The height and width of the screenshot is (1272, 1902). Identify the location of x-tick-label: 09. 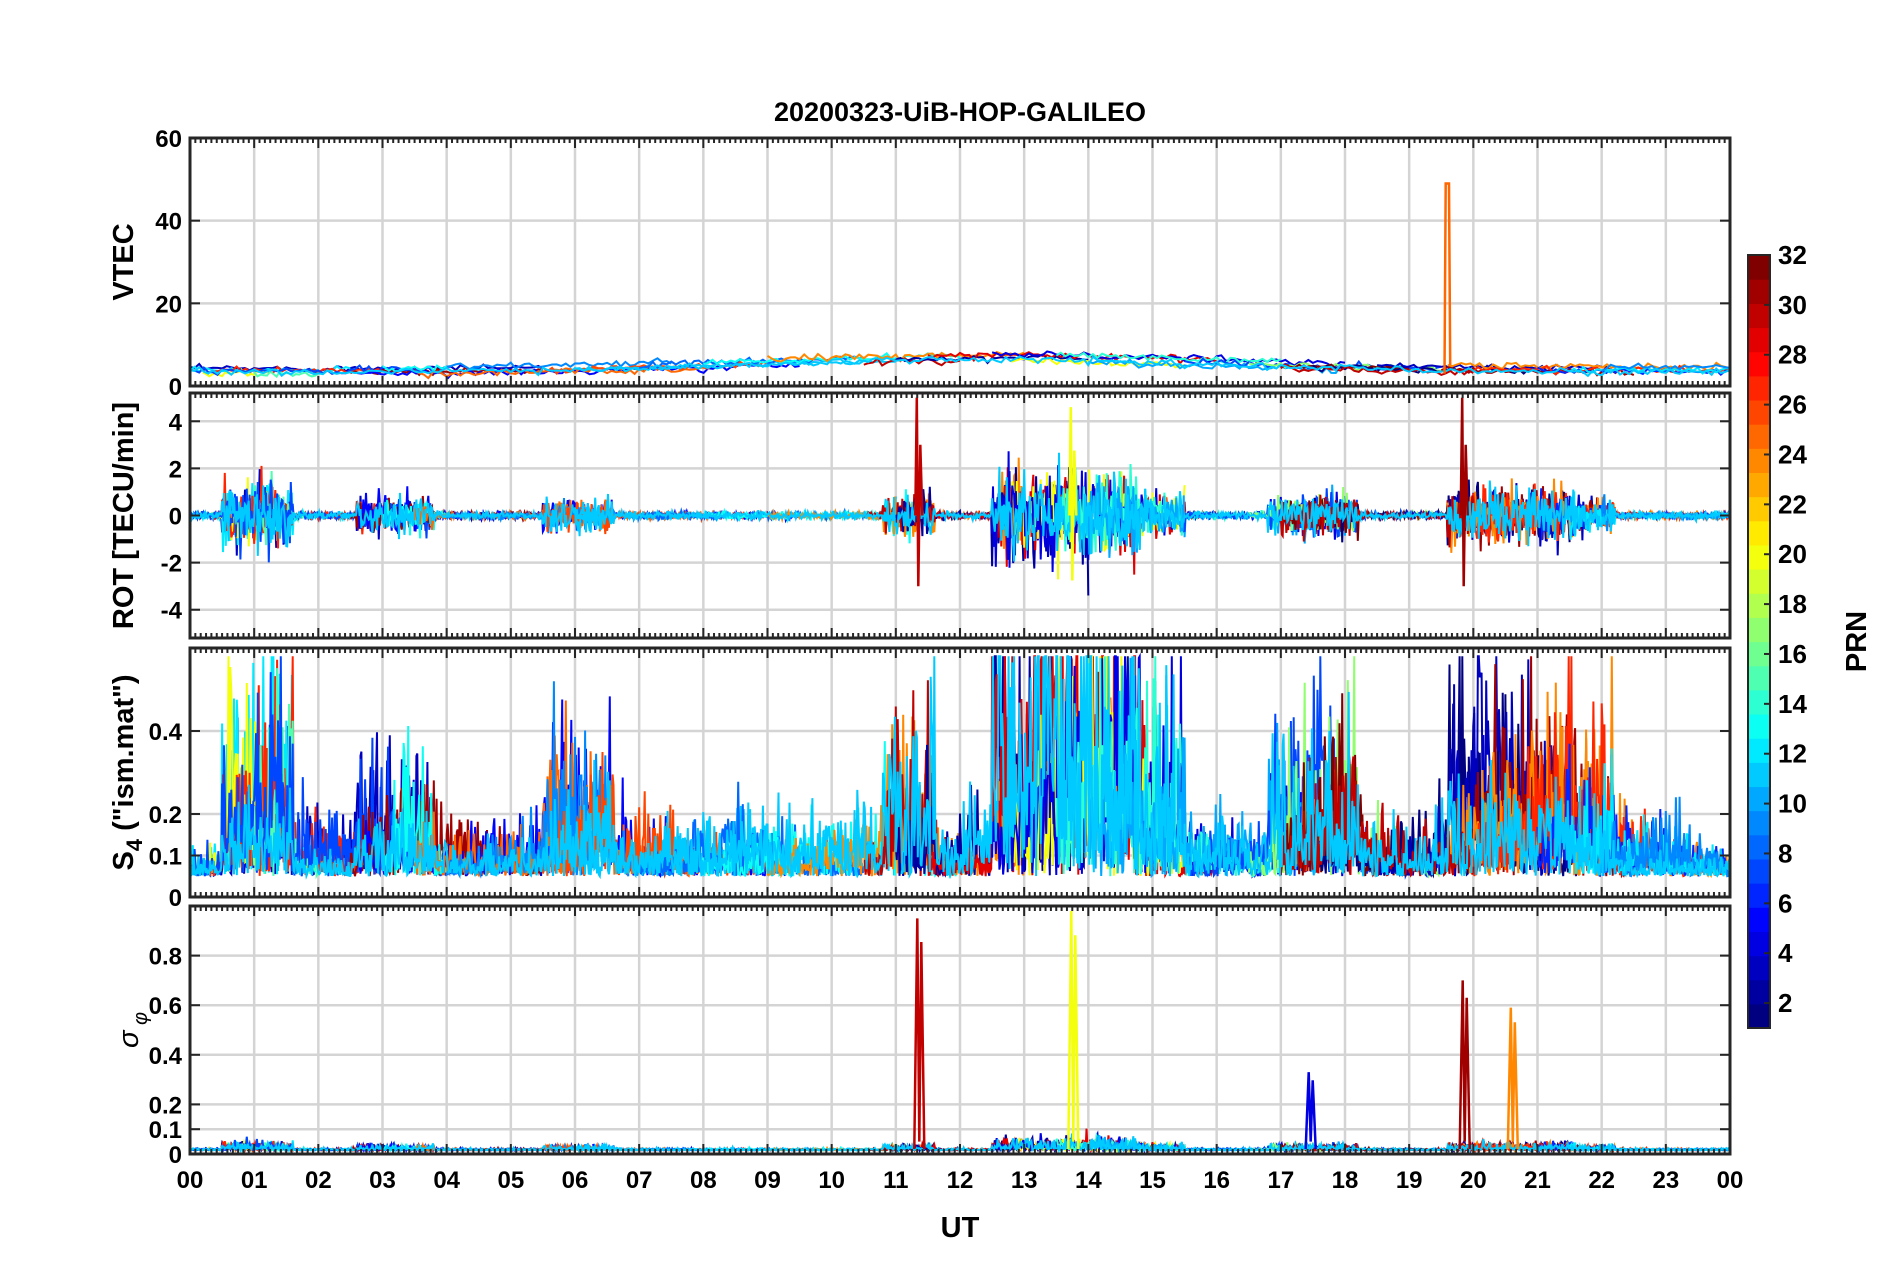
(767, 1180).